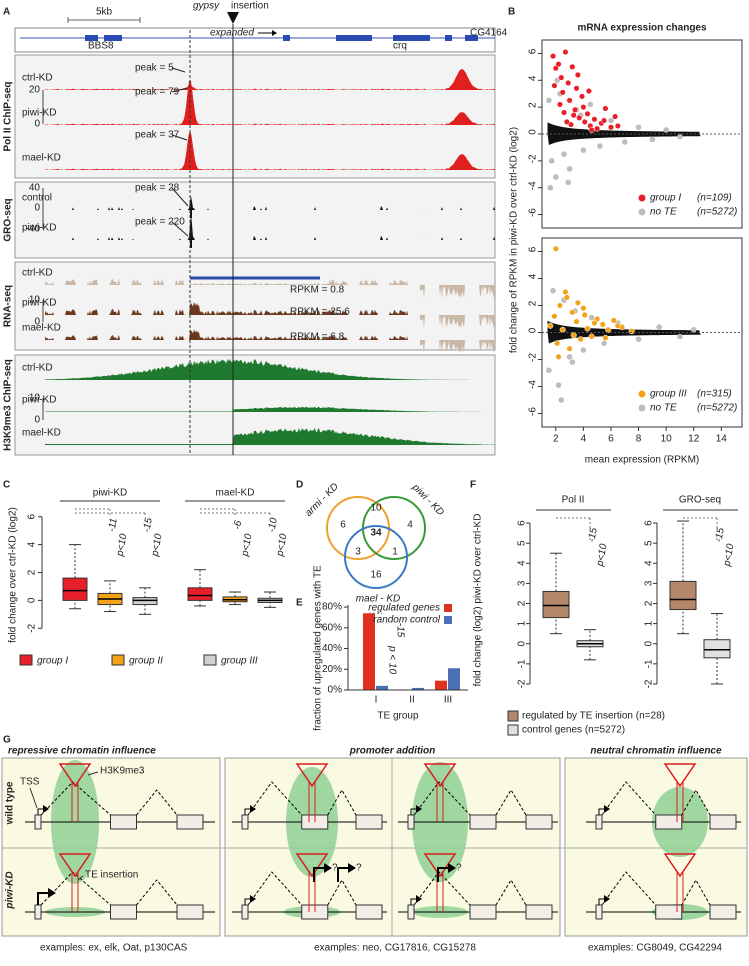 The width and height of the screenshot is (749, 966). Describe the element at coordinates (104, 12) in the screenshot. I see `scale-label: 5kb` at that location.